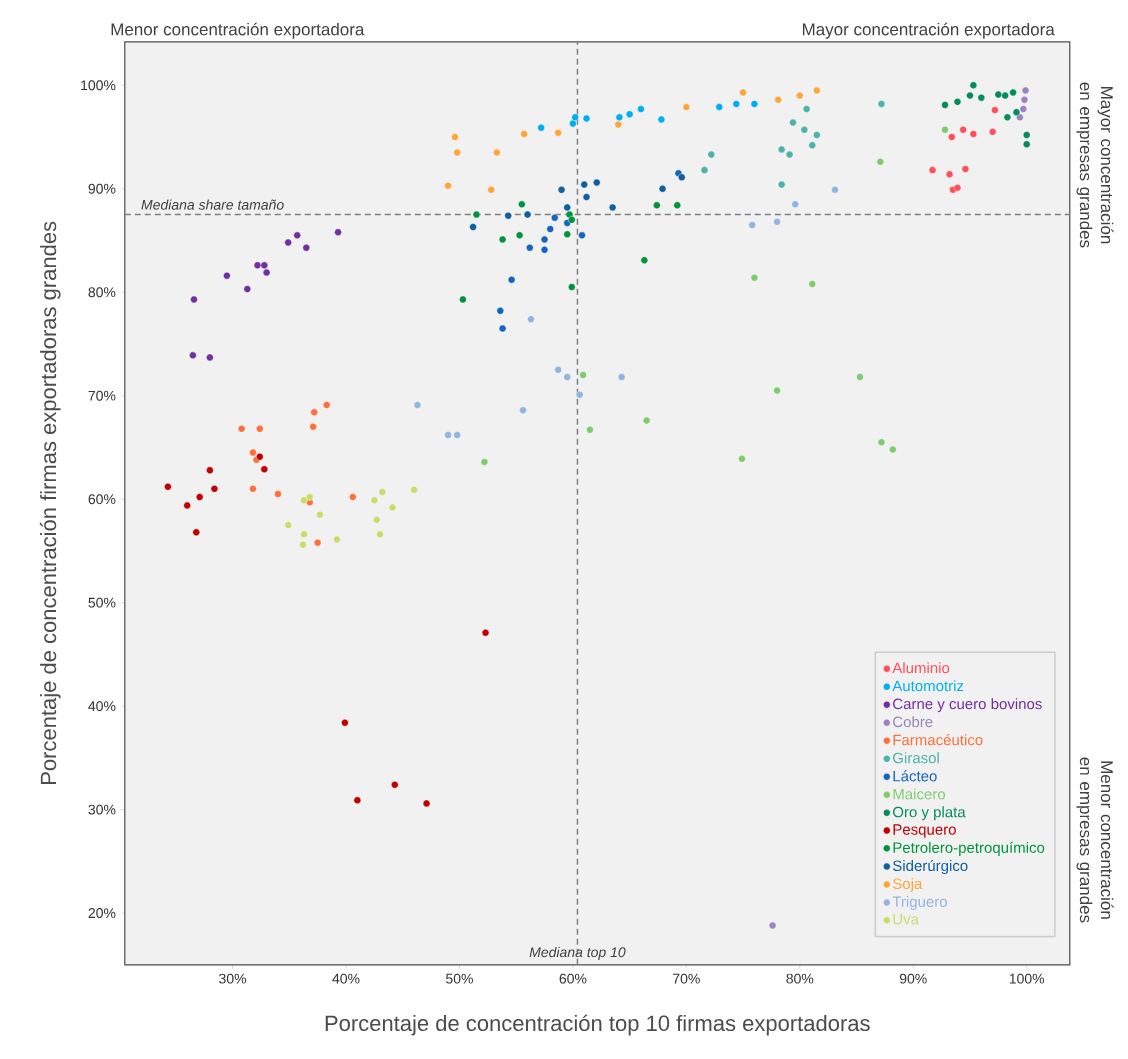  I want to click on ref-line-label: Mediana share tamaño, so click(212, 204).